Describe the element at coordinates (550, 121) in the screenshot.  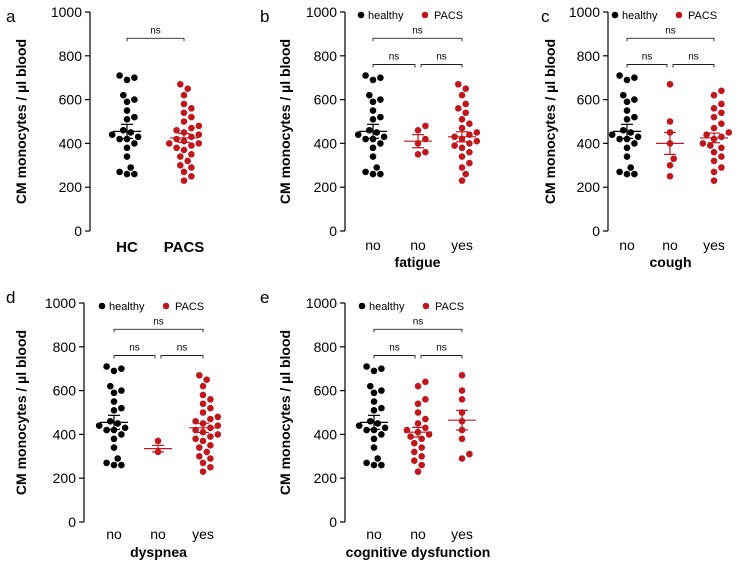
I see `y-axis-label: CM monocytes / µl blood` at that location.